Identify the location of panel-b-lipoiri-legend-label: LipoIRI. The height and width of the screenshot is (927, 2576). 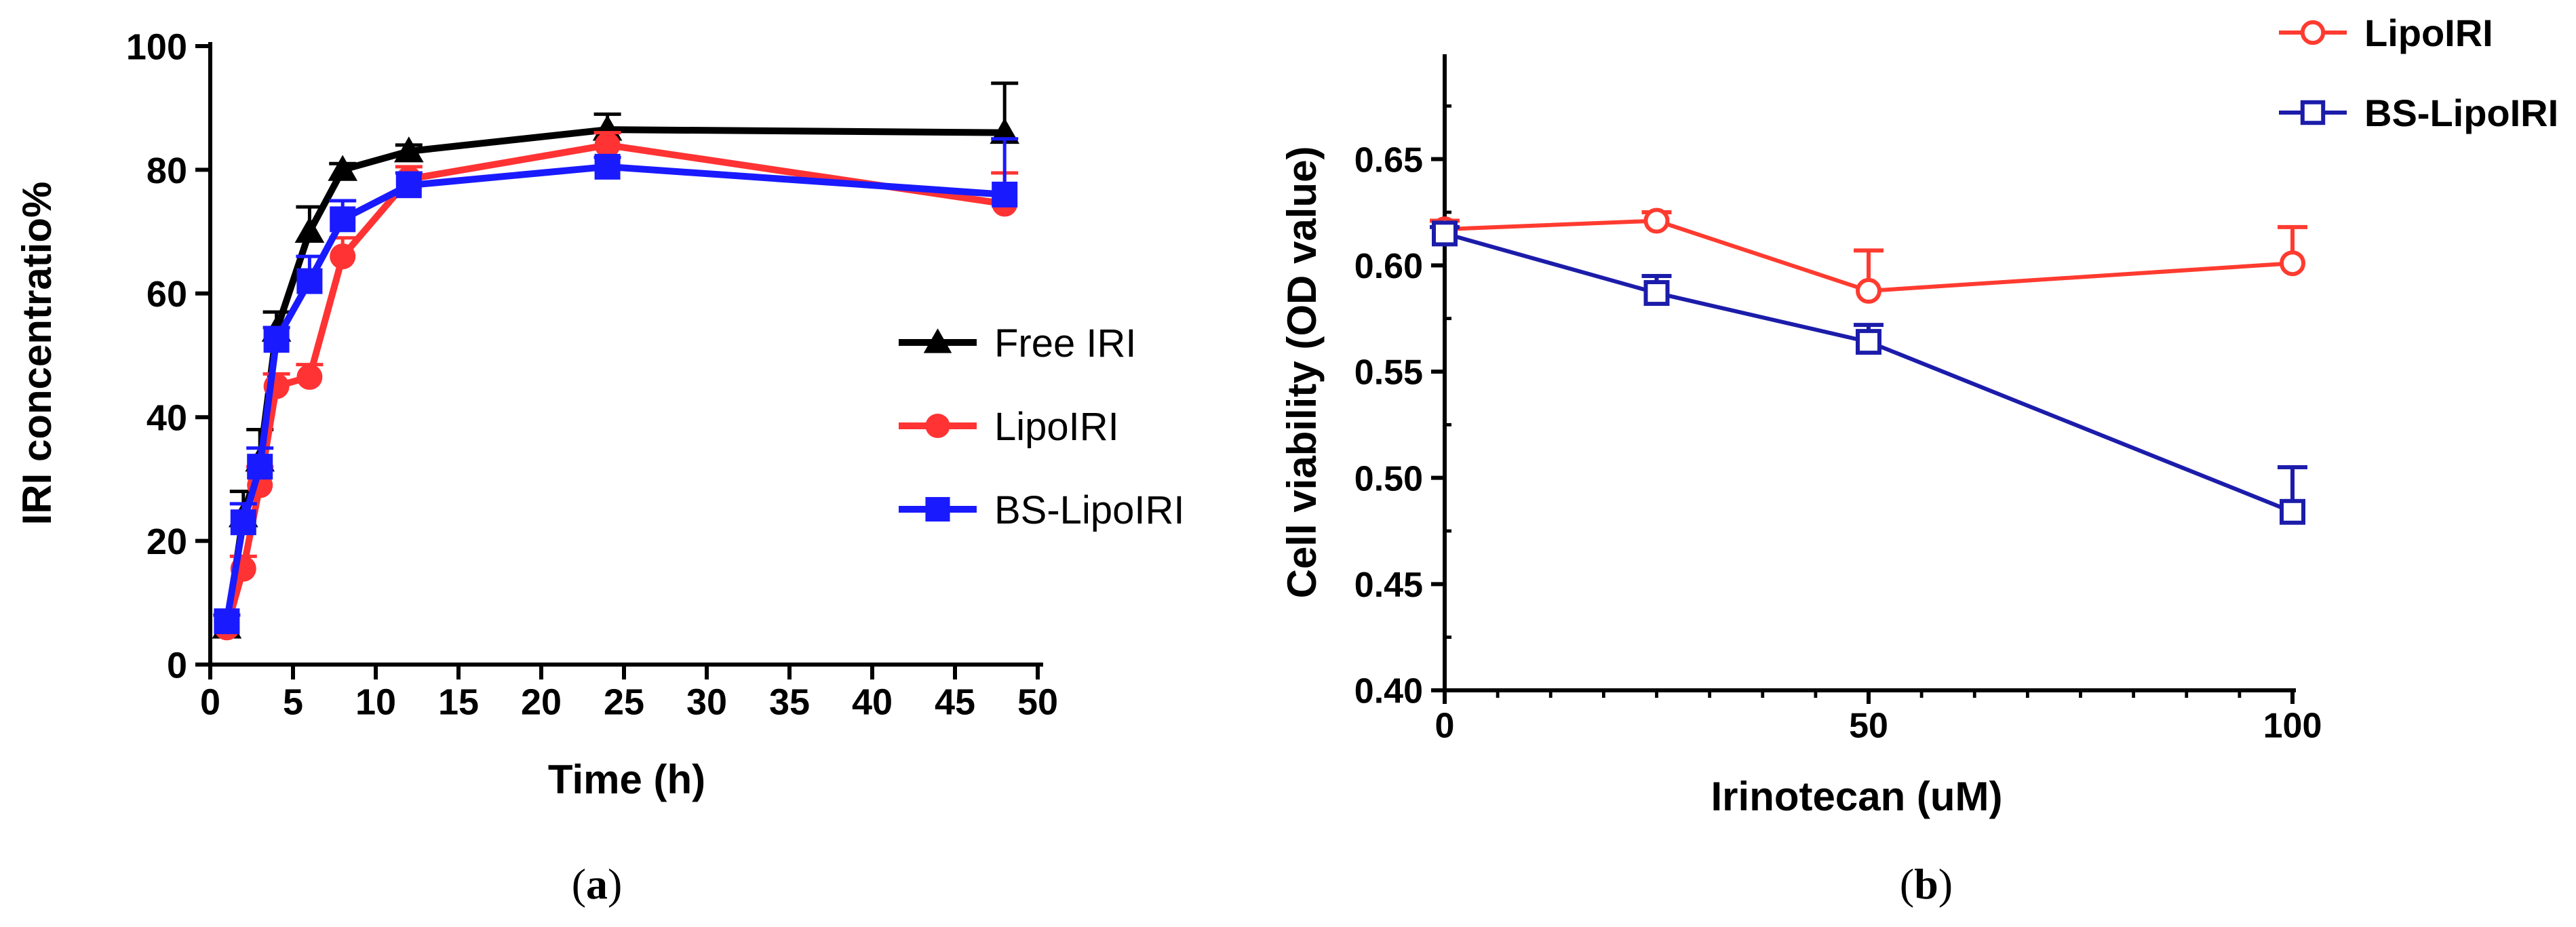
(2428, 33).